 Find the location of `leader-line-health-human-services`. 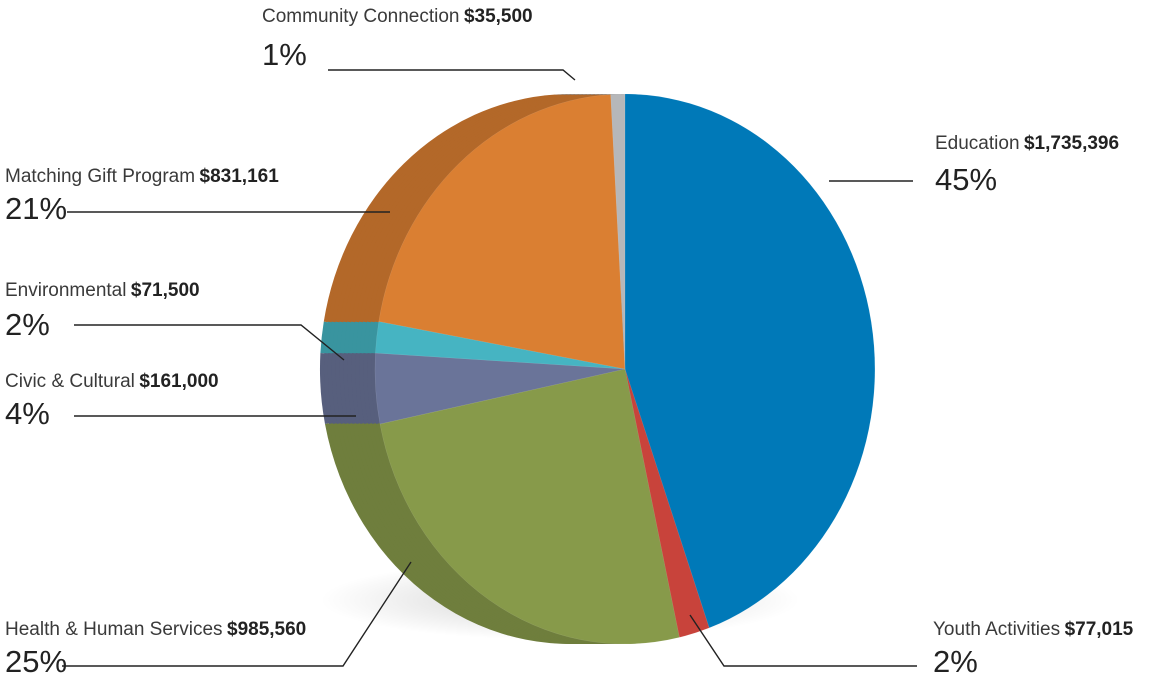

leader-line-health-human-services is located at coordinates (237, 614).